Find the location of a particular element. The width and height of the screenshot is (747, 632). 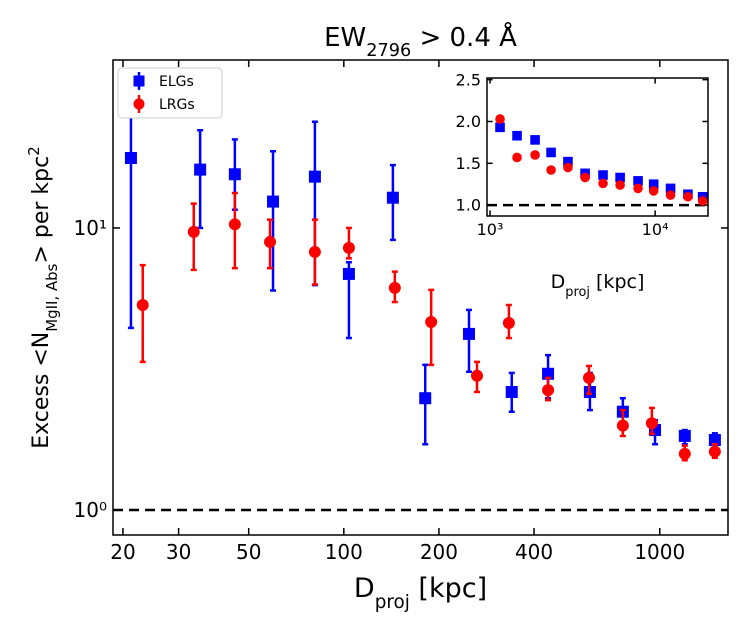

chart-title-part: > 0.4 Å is located at coordinates (464, 37).